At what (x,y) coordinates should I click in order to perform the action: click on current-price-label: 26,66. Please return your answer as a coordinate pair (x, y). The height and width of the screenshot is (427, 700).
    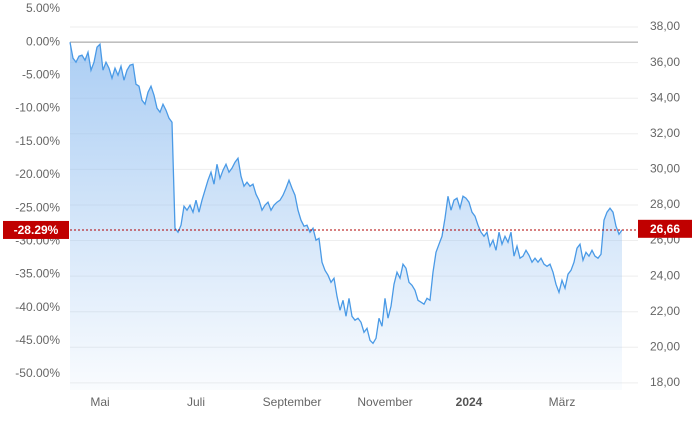
    Looking at the image, I should click on (665, 229).